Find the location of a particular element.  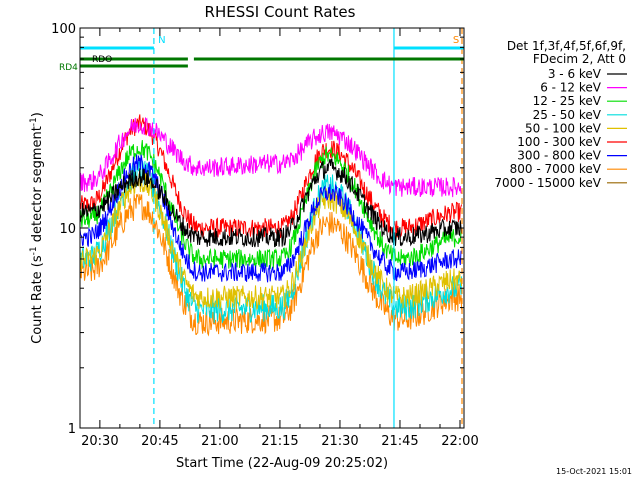

y-axis-label-part-3: ) is located at coordinates (37, 114).